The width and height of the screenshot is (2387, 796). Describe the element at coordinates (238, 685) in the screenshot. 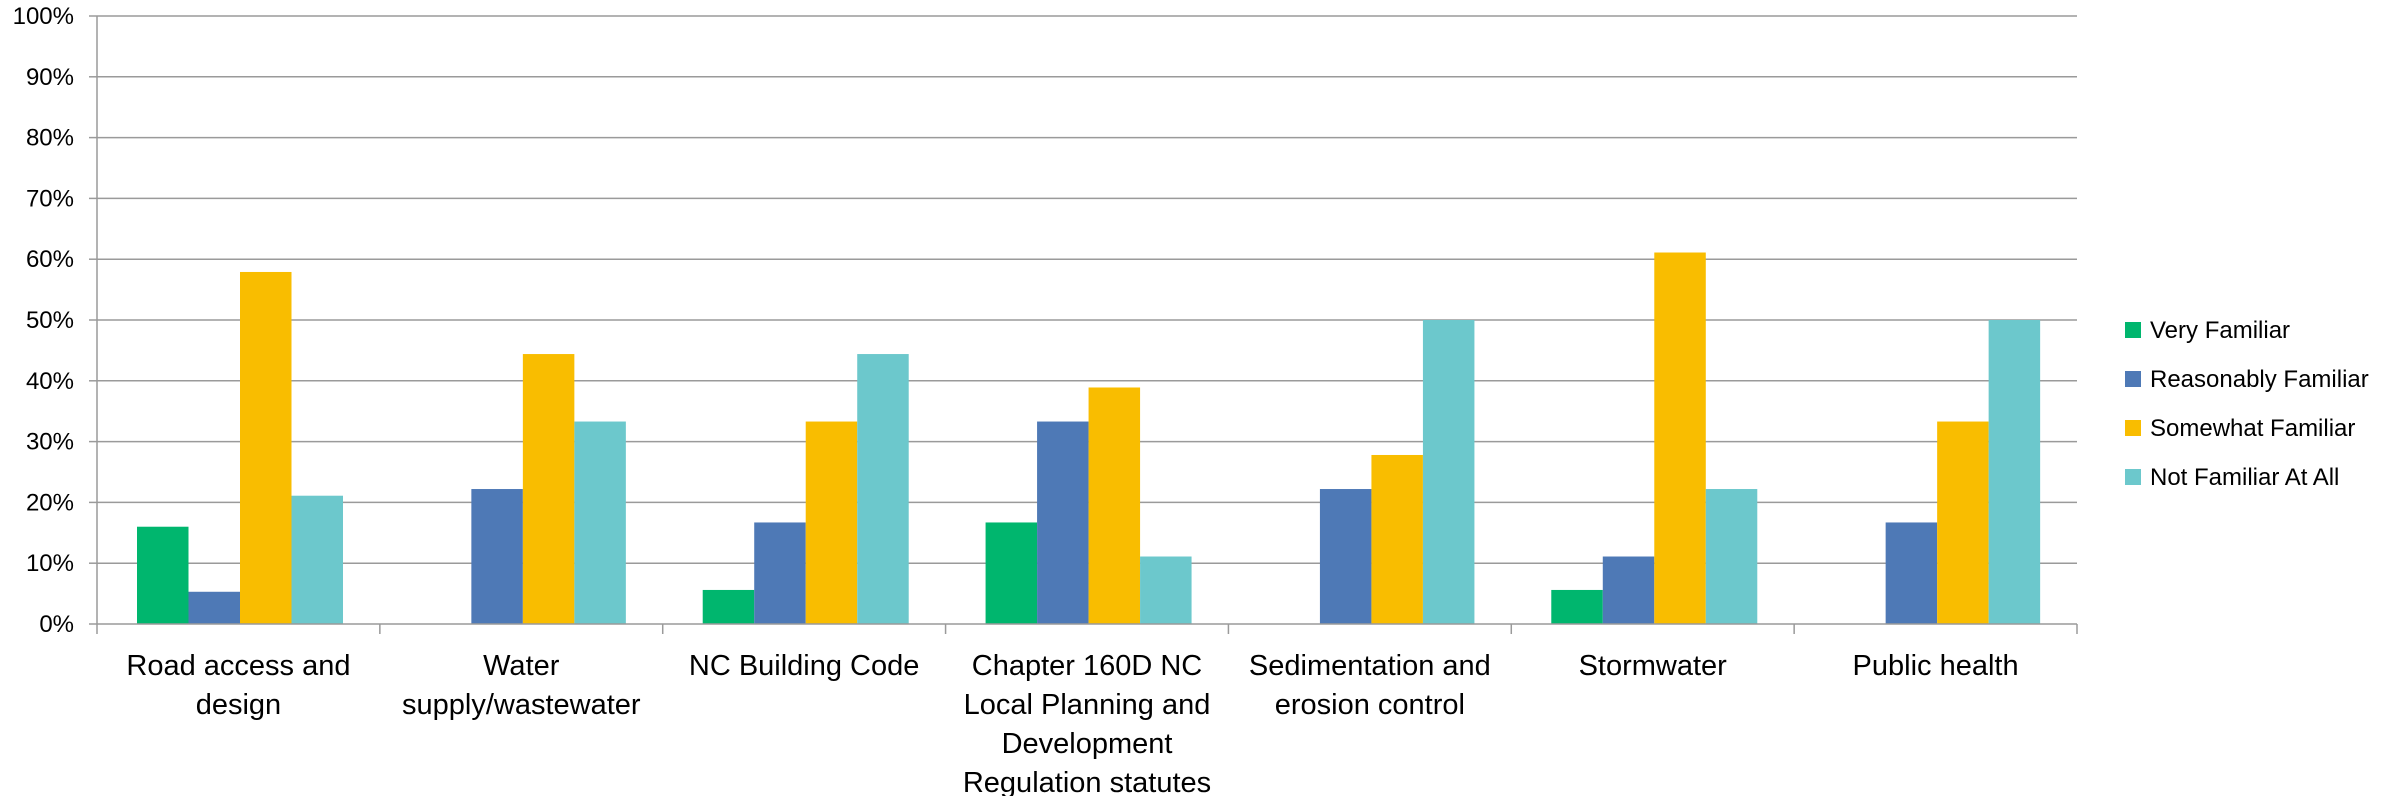

I see `x-tick-label: Road access and design` at that location.